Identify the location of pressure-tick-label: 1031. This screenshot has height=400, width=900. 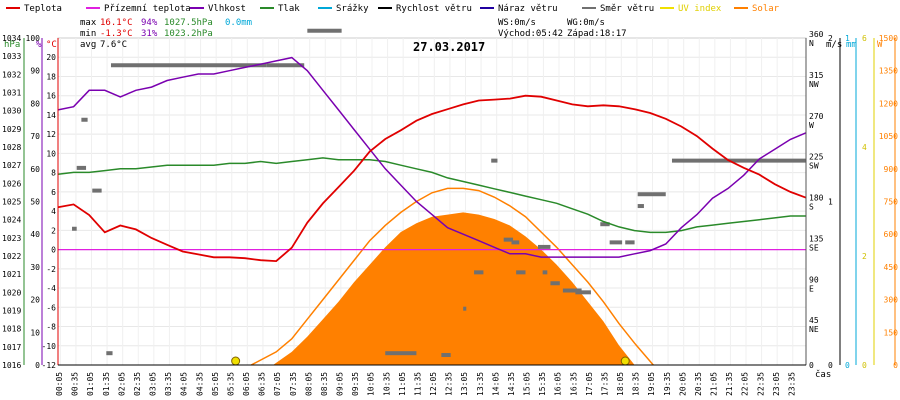
(11, 93).